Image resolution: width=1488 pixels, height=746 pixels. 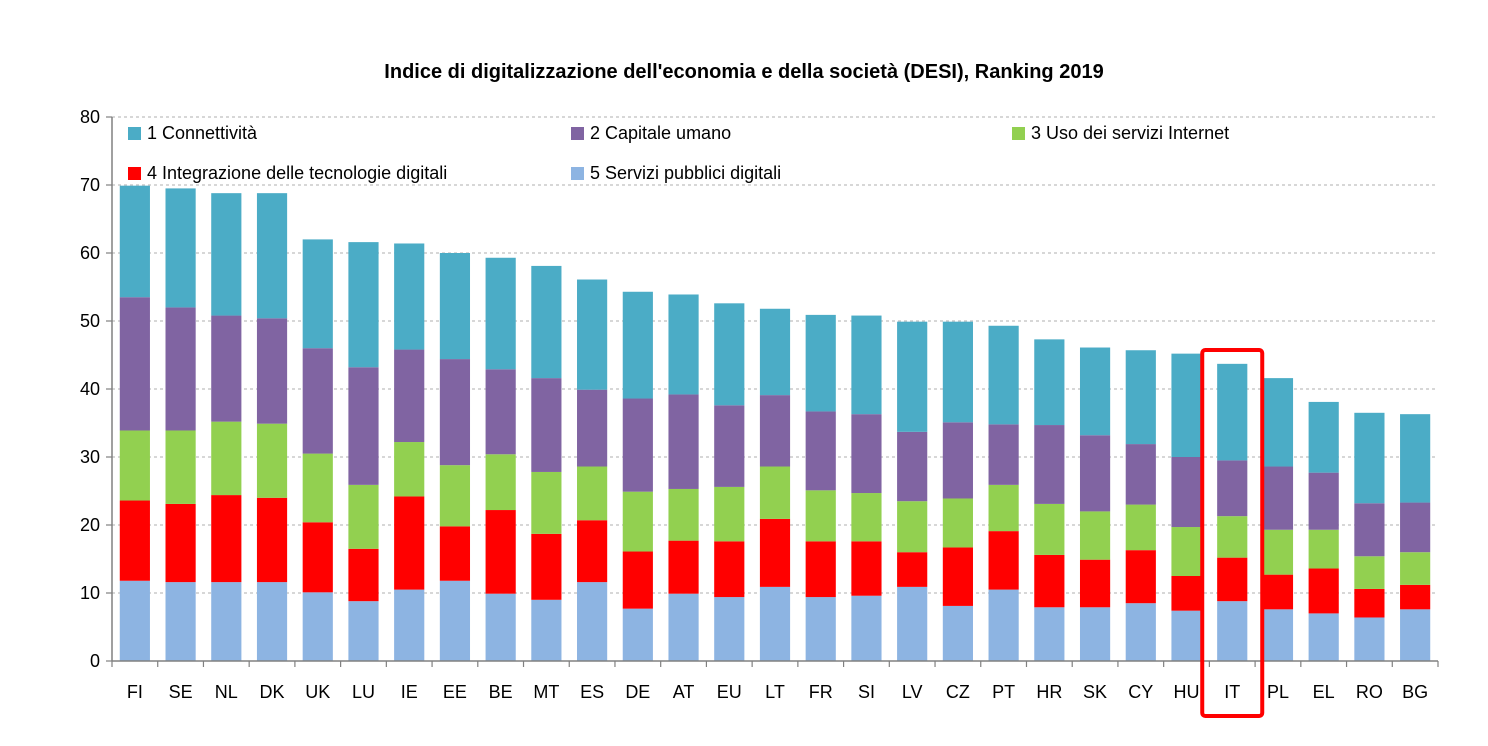 I want to click on bar-segment-hu-s1, so click(x=1186, y=635).